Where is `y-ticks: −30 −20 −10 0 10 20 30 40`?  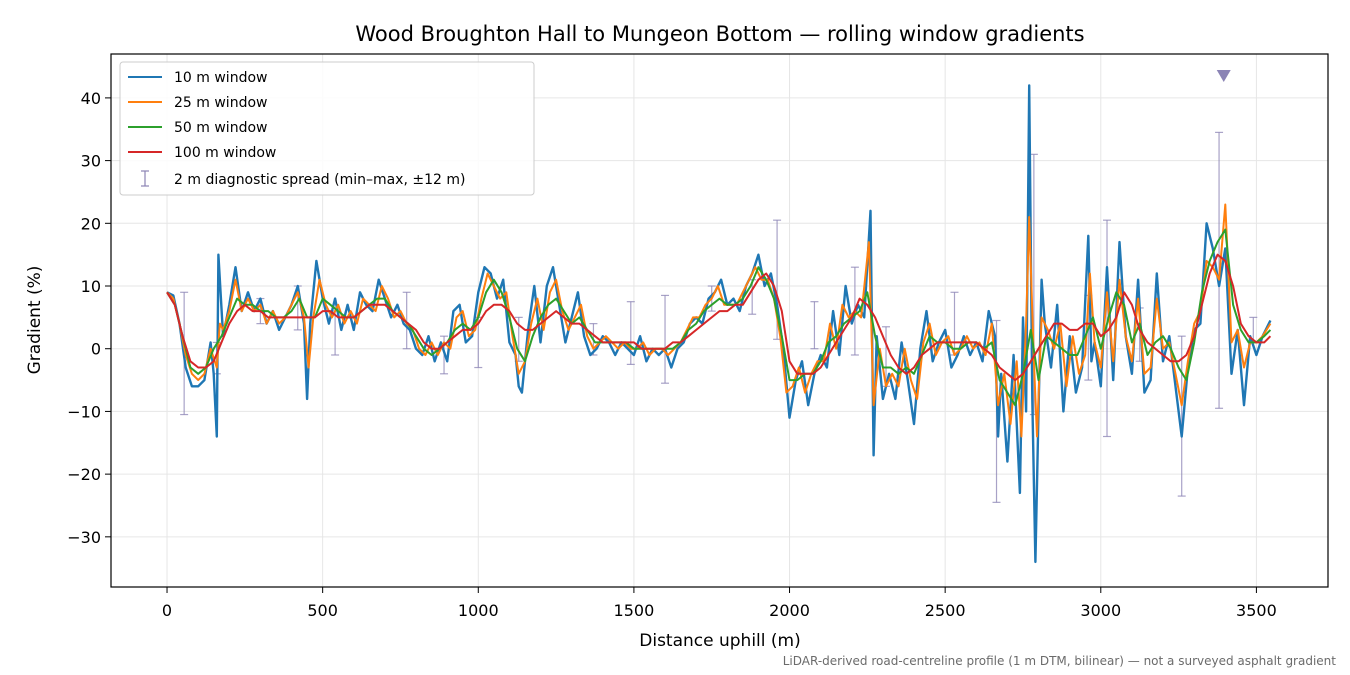 y-ticks: −30 −20 −10 0 10 20 30 40 is located at coordinates (89, 318).